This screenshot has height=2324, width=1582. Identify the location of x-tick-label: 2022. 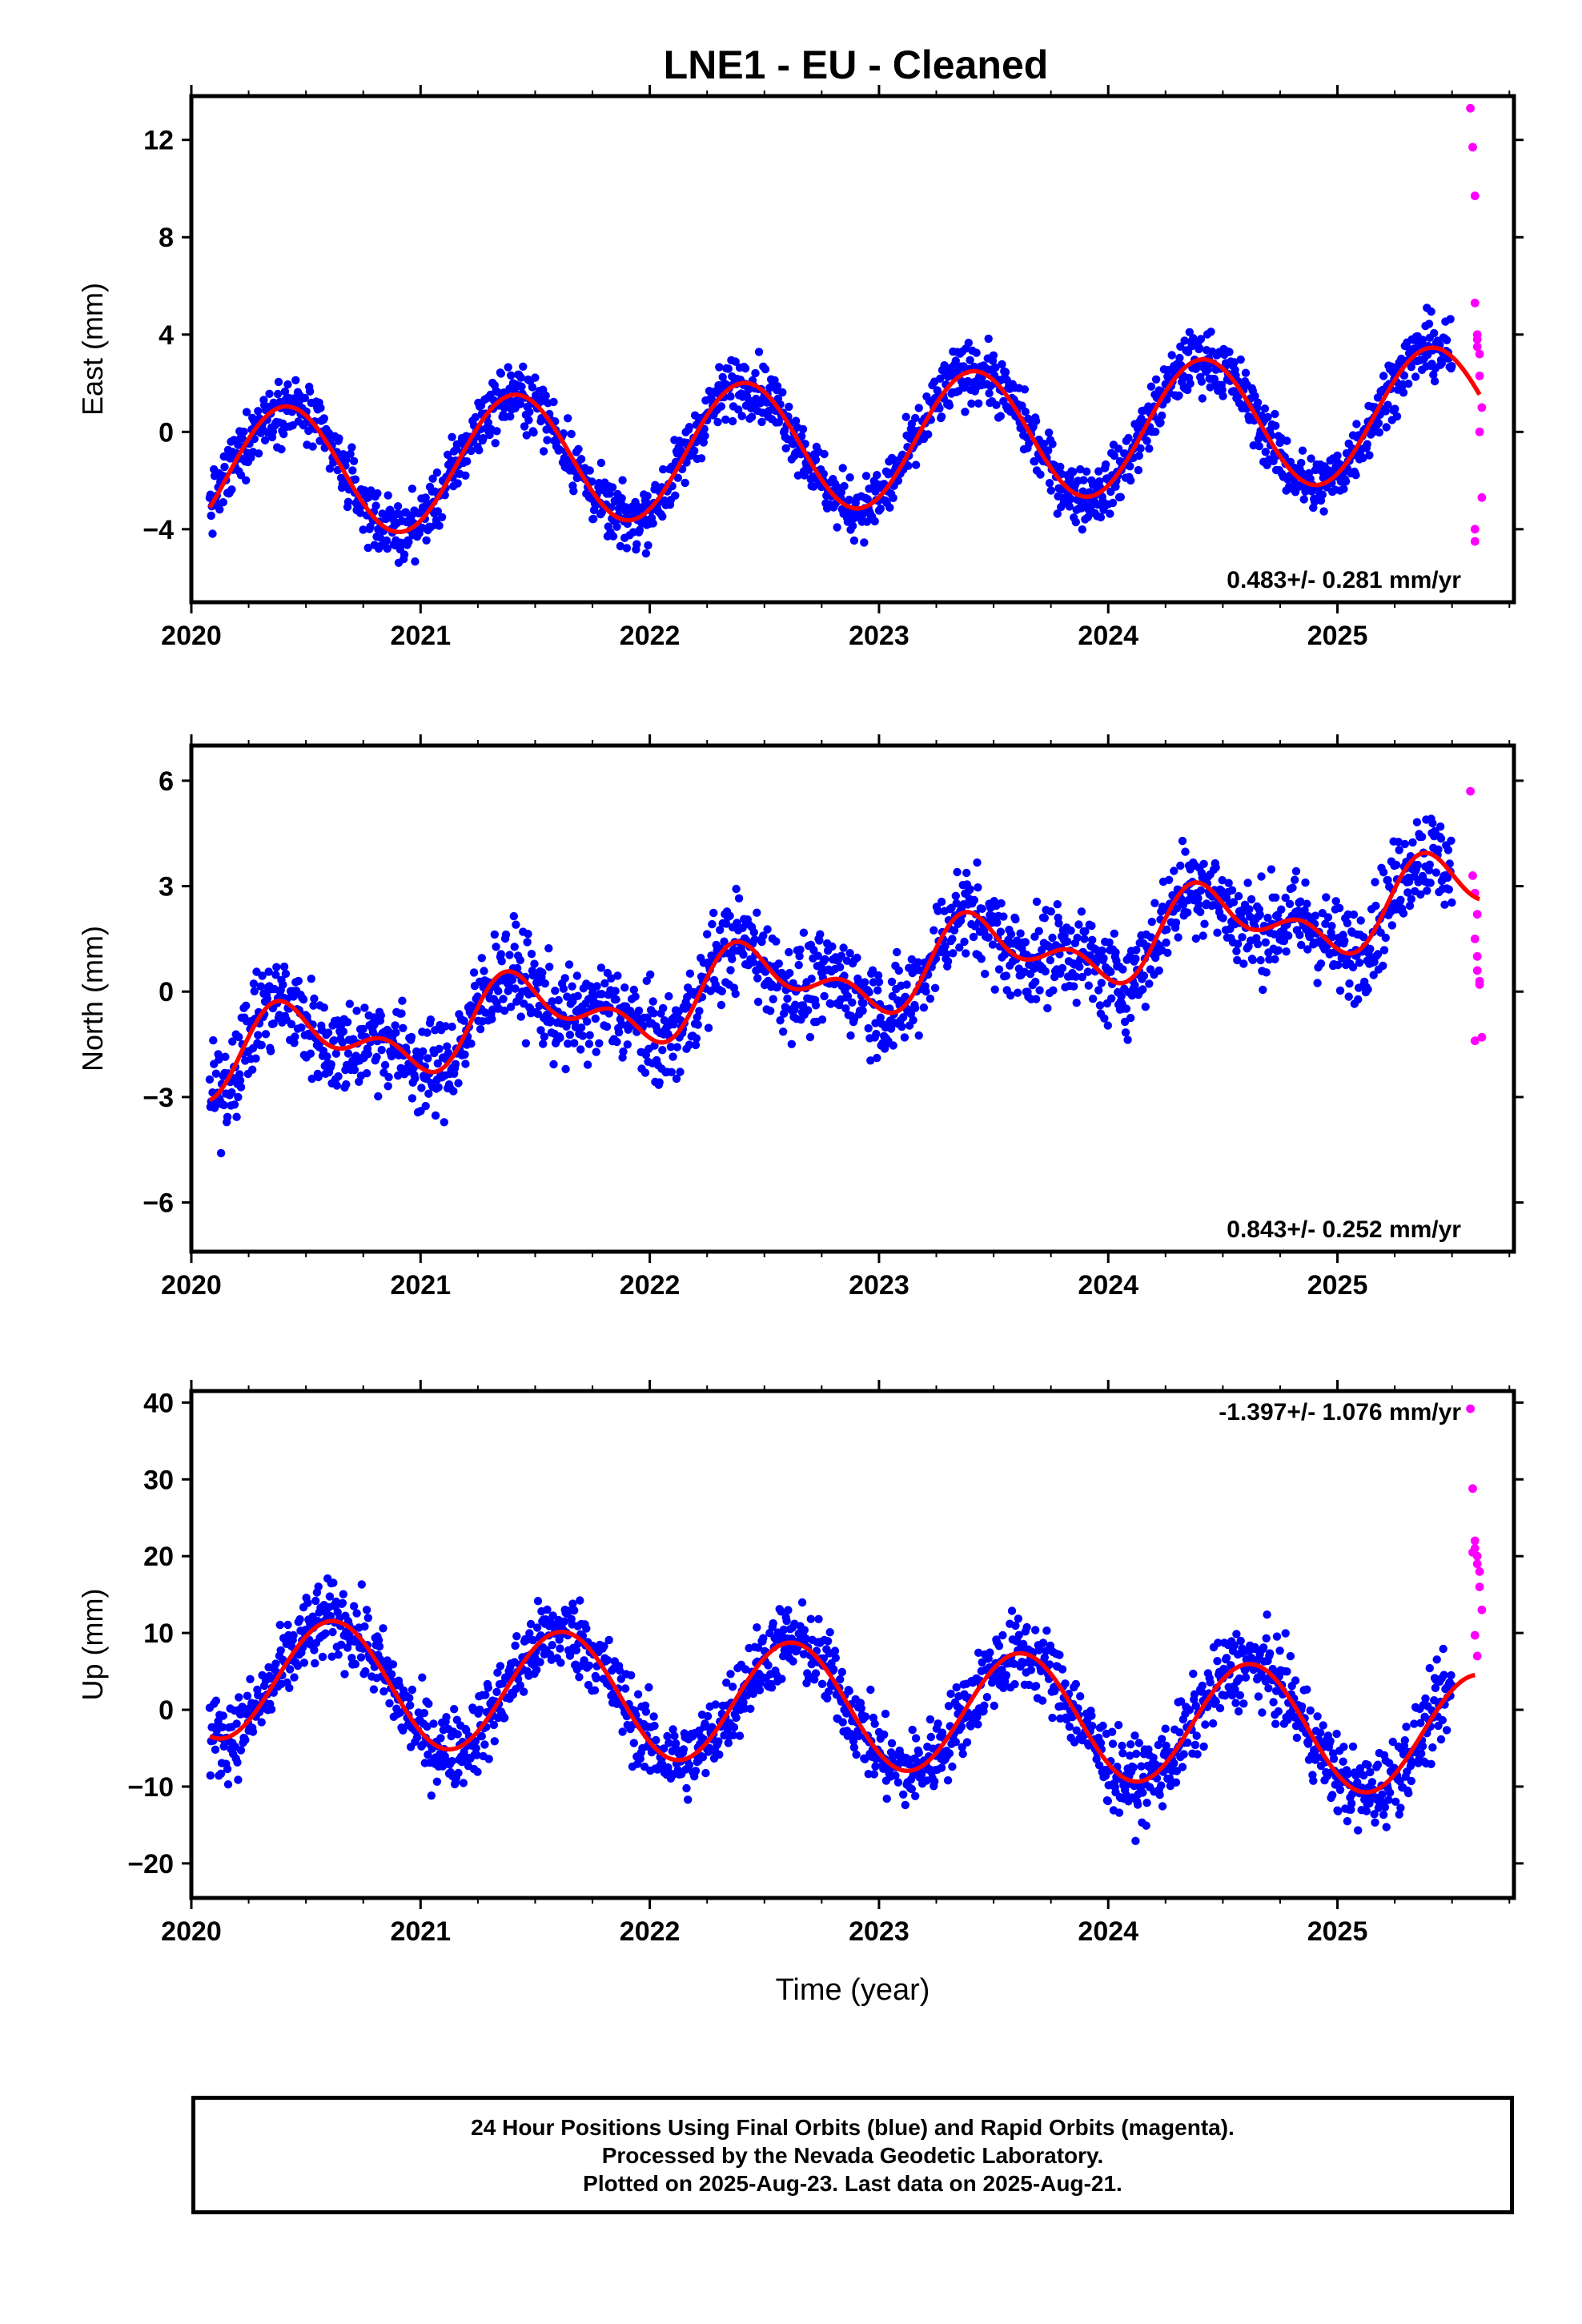
(650, 636).